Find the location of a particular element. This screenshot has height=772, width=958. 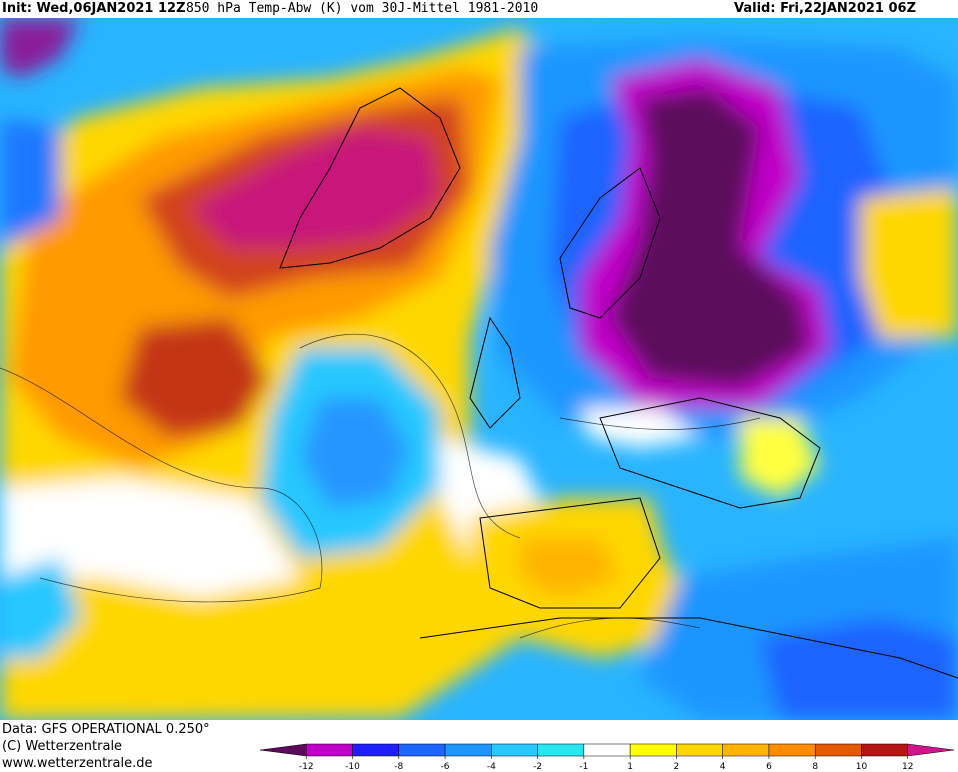

legend-tick-label: 8 is located at coordinates (815, 767).